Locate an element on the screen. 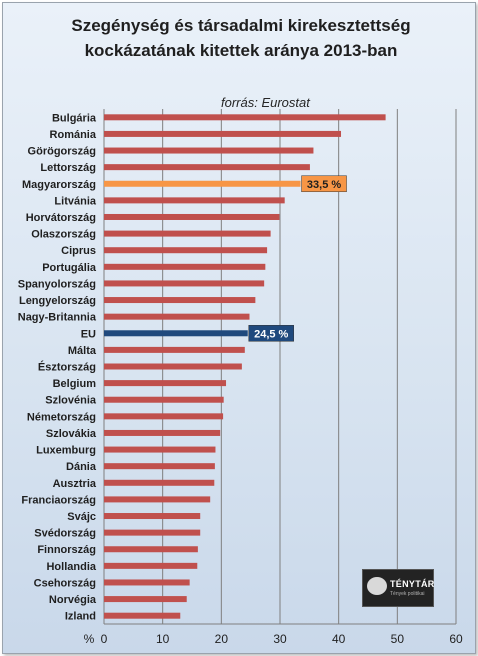 The width and height of the screenshot is (478, 656). category-label: Spanyolország is located at coordinates (57, 284).